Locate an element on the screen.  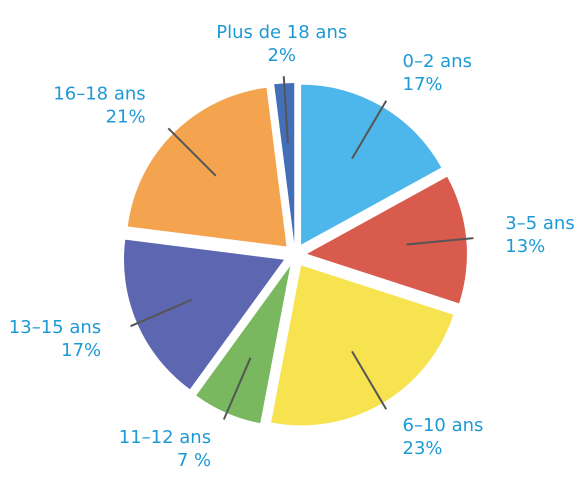
category-label: 0–2 ans is located at coordinates (437, 61).